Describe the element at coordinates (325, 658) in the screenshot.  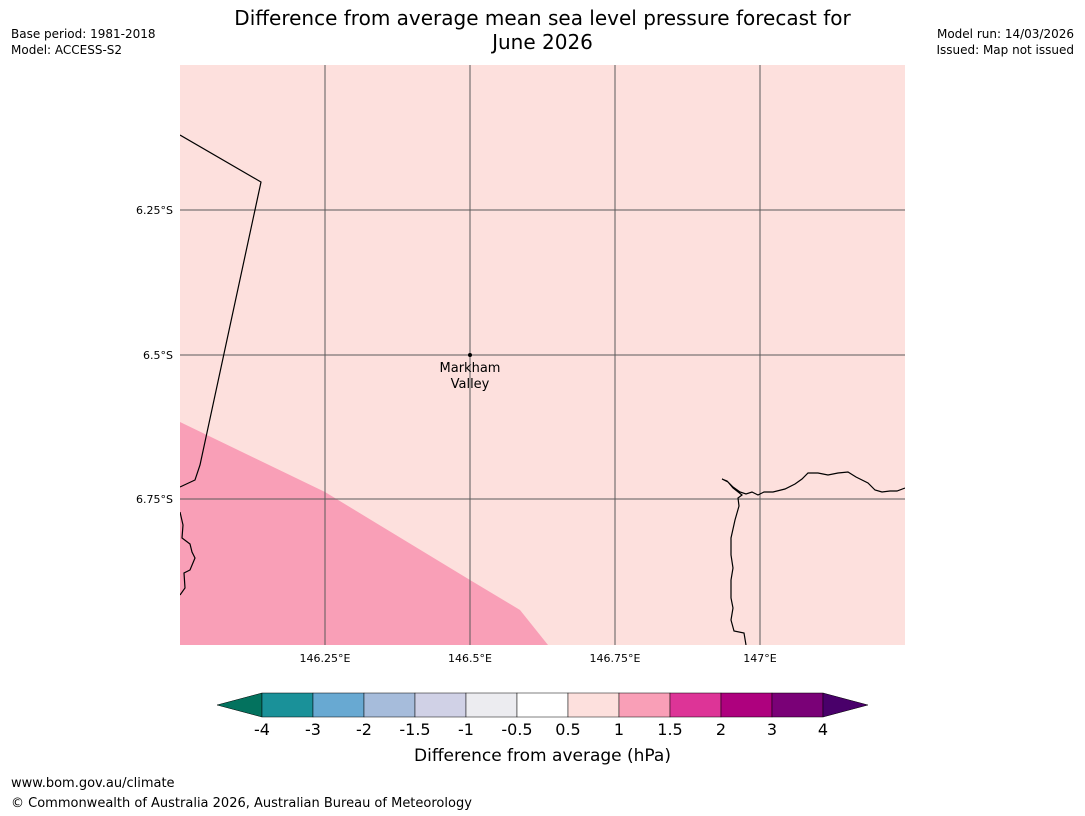
I see `lon-label-146-25: 146.25°E` at that location.